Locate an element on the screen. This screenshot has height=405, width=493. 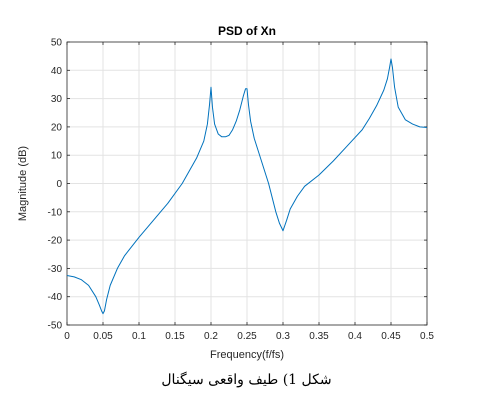
y-tick-label: 40 is located at coordinates (57, 71).